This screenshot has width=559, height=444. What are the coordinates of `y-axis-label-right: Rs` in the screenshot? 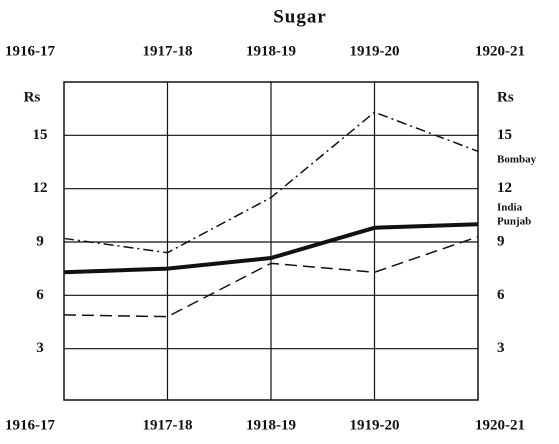 It's located at (505, 97).